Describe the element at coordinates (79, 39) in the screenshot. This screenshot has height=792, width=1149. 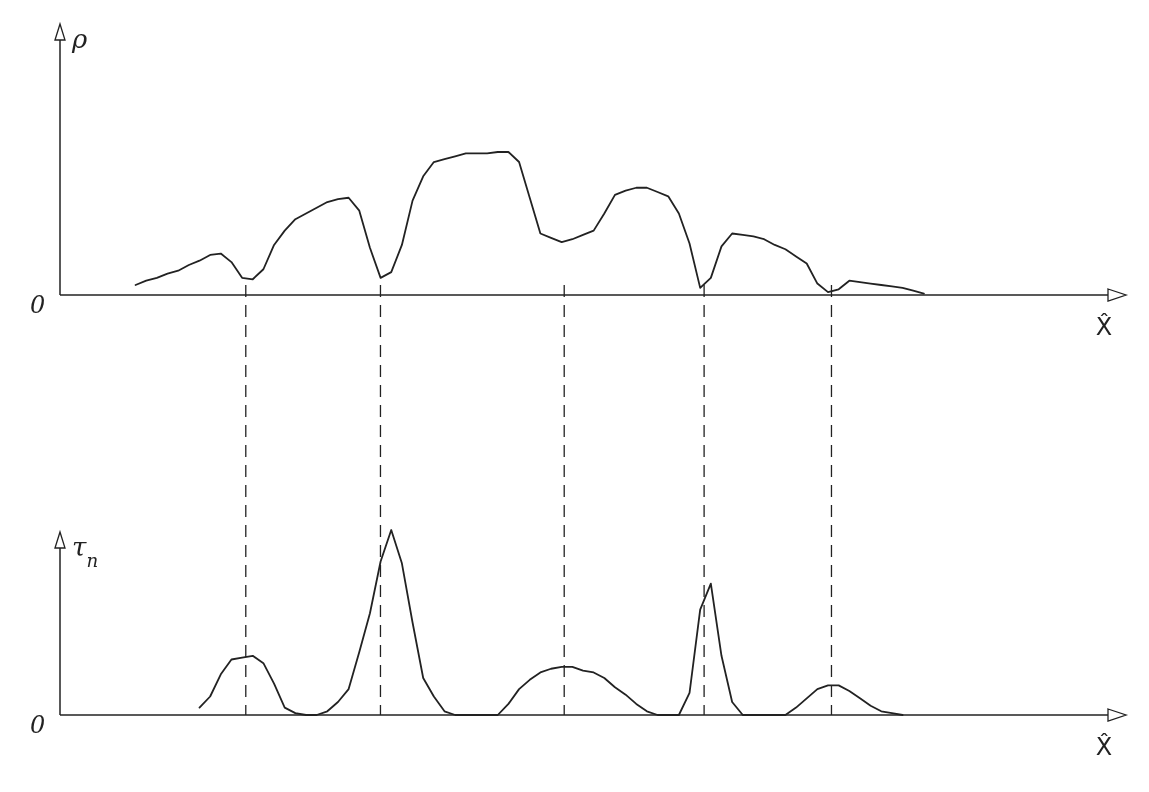
I see `y-axis-title: ρ` at that location.